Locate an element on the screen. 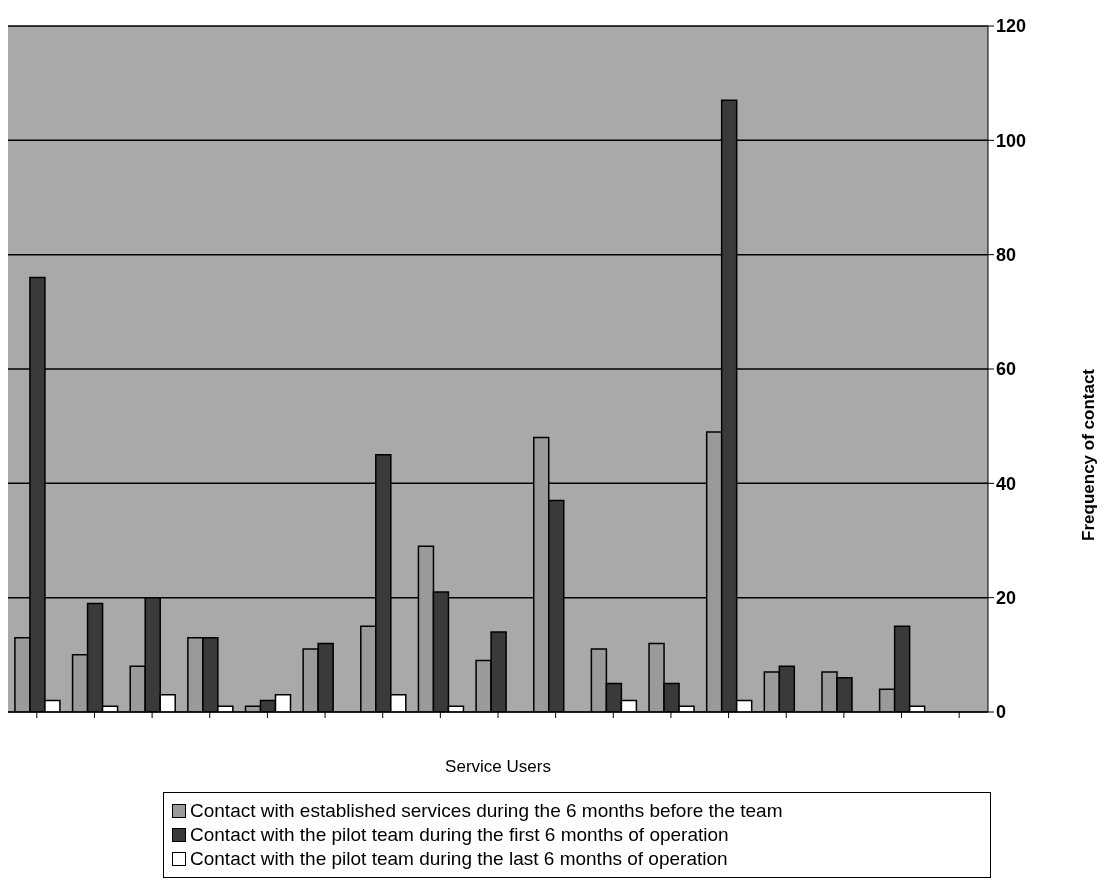  y-tick-label: 20 is located at coordinates (1006, 598).